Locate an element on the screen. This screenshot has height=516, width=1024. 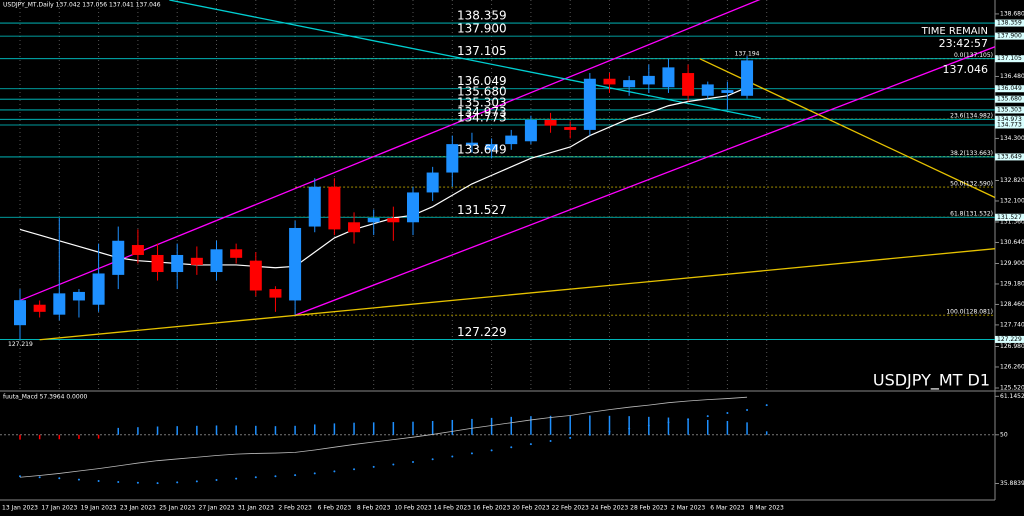
level-label: 138.359 is located at coordinates (482, 16).